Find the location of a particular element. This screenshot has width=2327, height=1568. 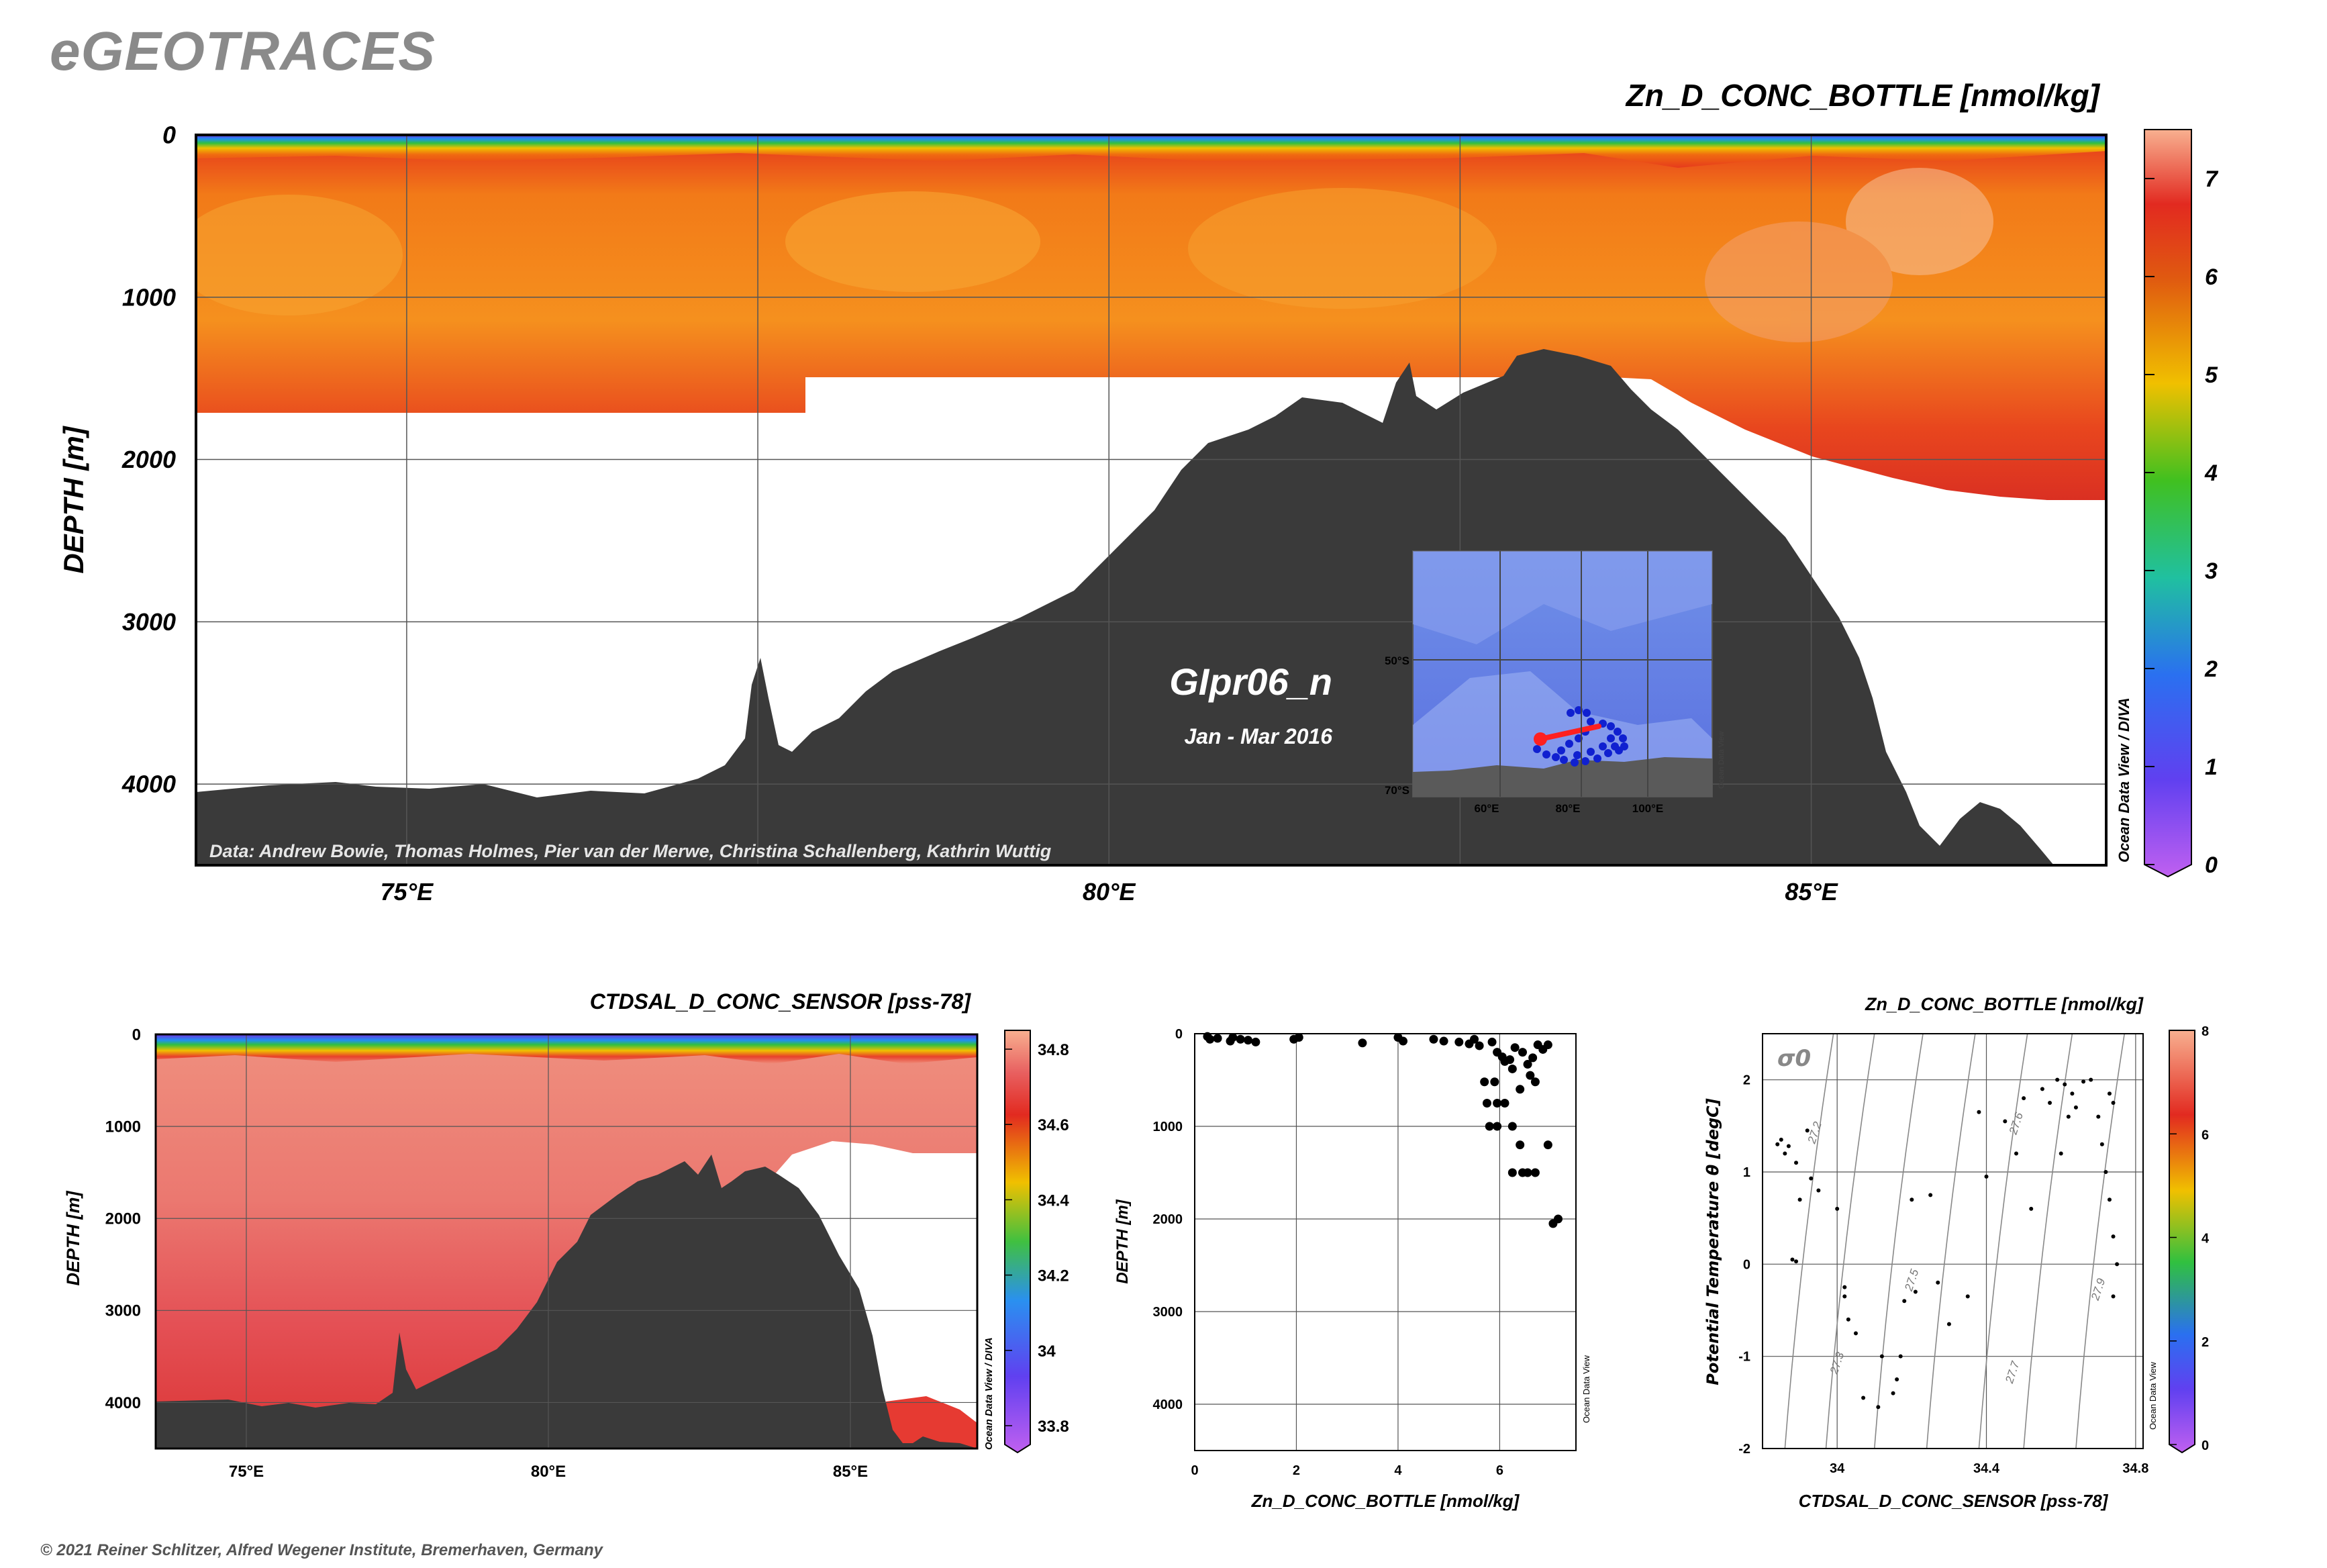

period-label: Jan - Mar 2016 is located at coordinates (1258, 736).